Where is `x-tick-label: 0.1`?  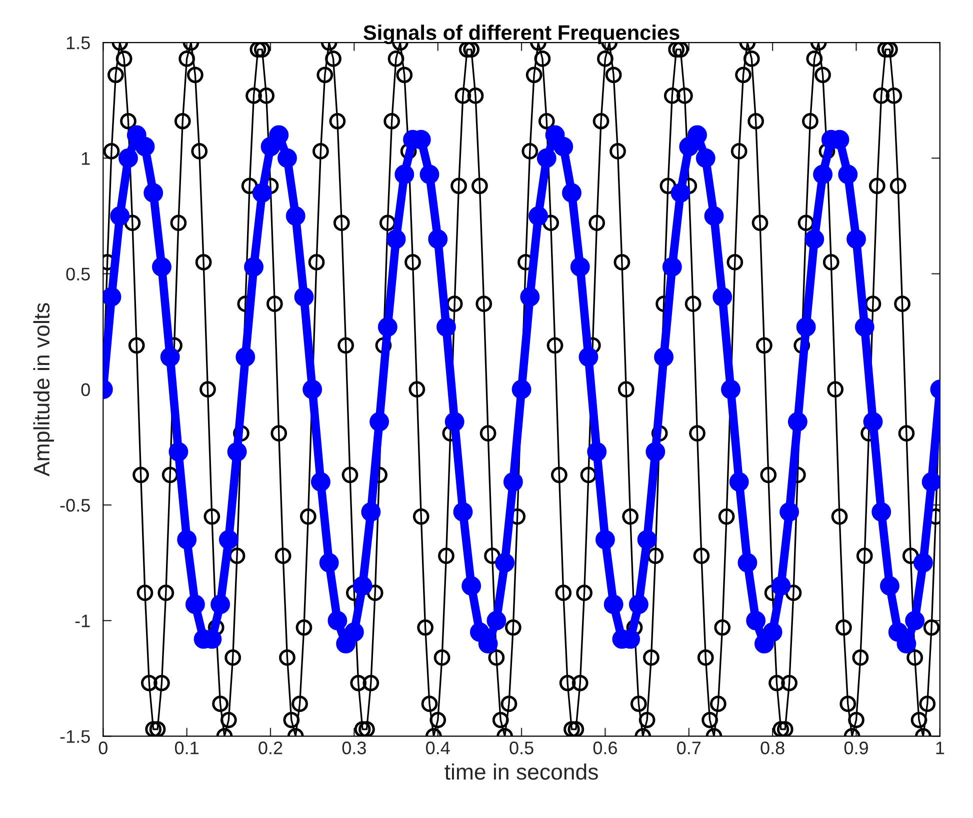
x-tick-label: 0.1 is located at coordinates (186, 748).